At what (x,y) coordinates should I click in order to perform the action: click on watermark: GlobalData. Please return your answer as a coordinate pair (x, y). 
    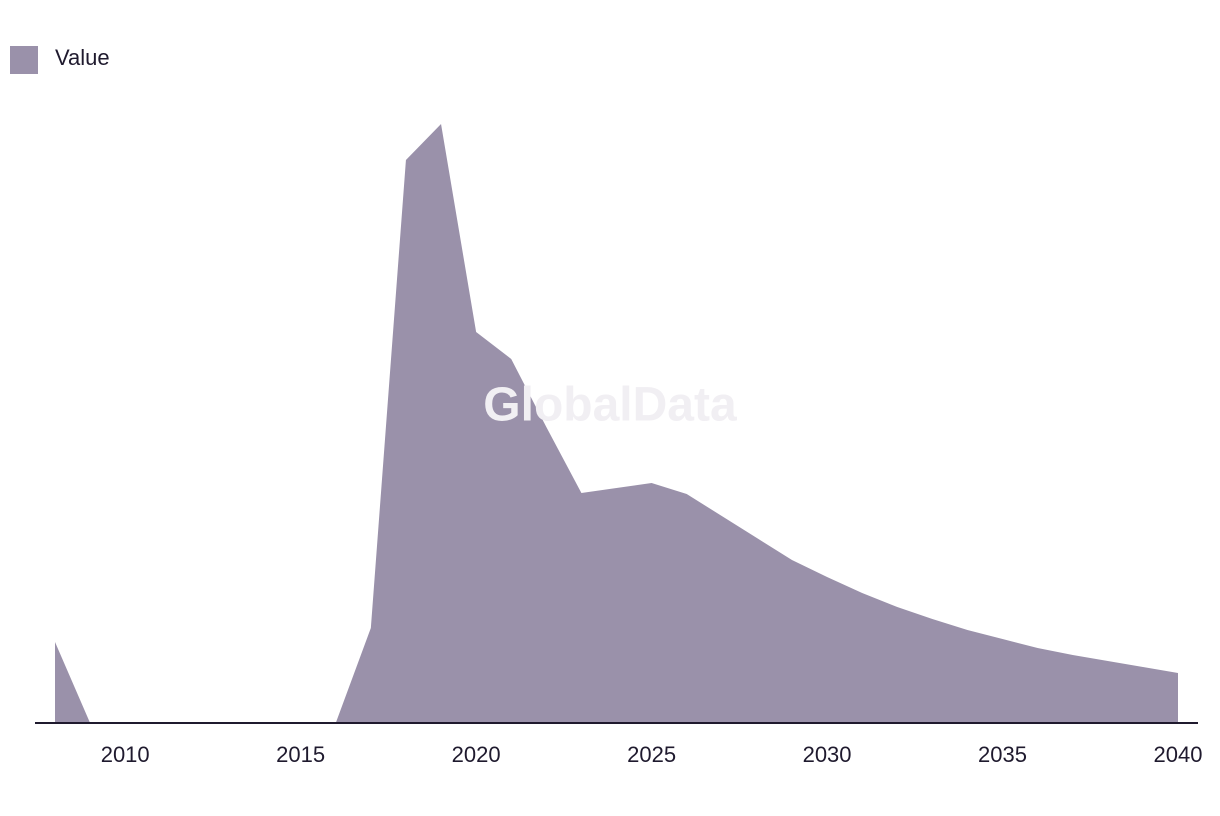
    Looking at the image, I should click on (610, 405).